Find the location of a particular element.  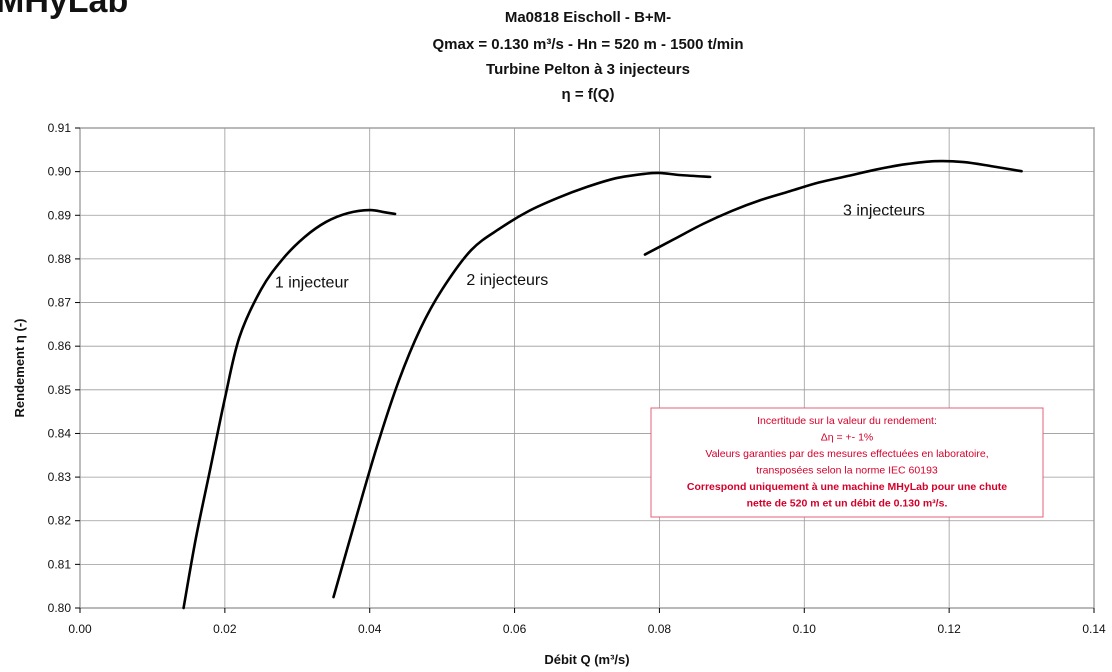

y-axis-title: Rendement η (-) is located at coordinates (19, 368).